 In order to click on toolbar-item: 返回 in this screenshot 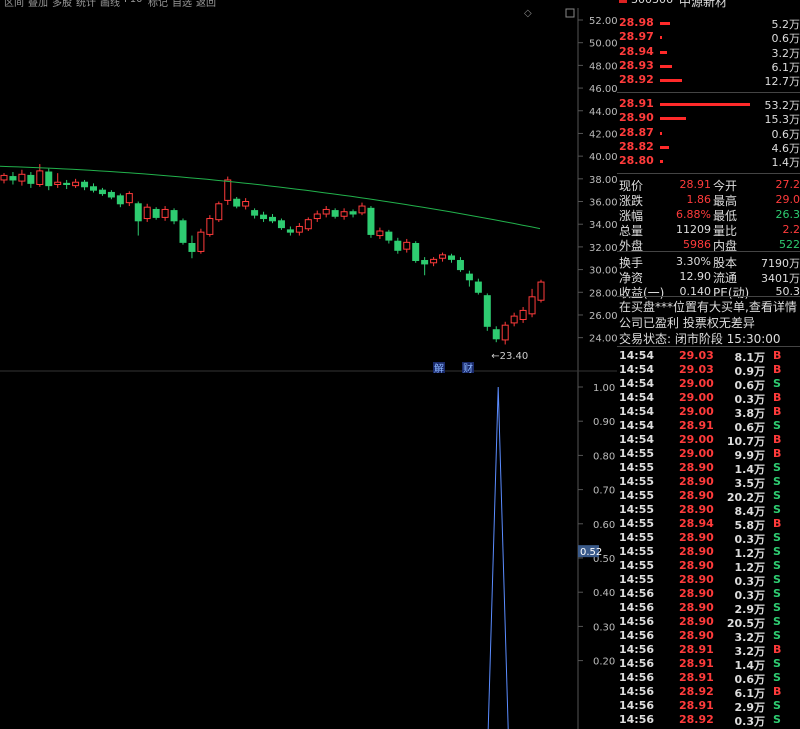, I will do `click(206, 4)`.